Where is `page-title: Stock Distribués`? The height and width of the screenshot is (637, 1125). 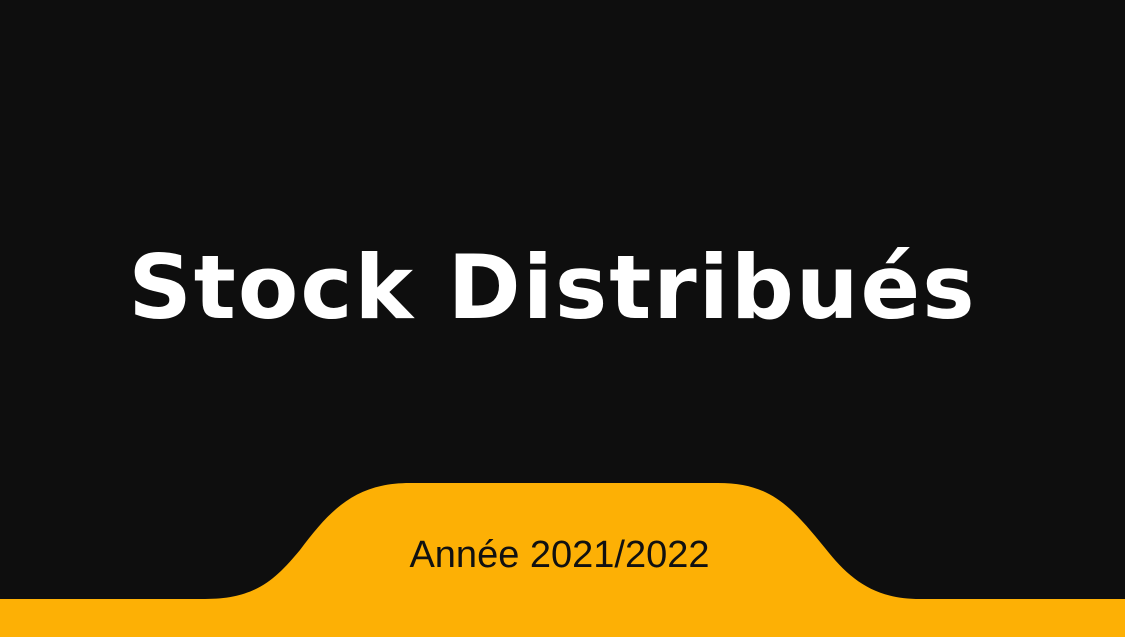
page-title: Stock Distribués is located at coordinates (552, 287).